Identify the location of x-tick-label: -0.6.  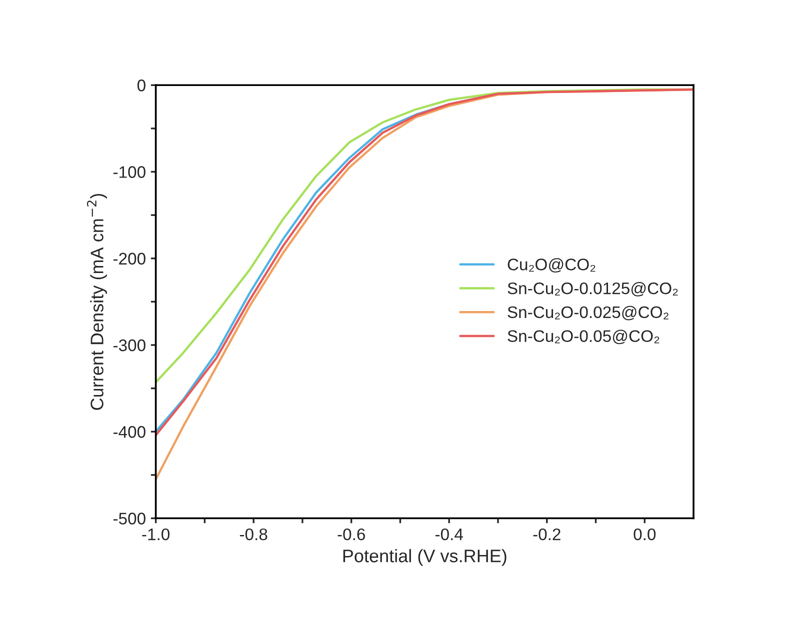
(351, 534).